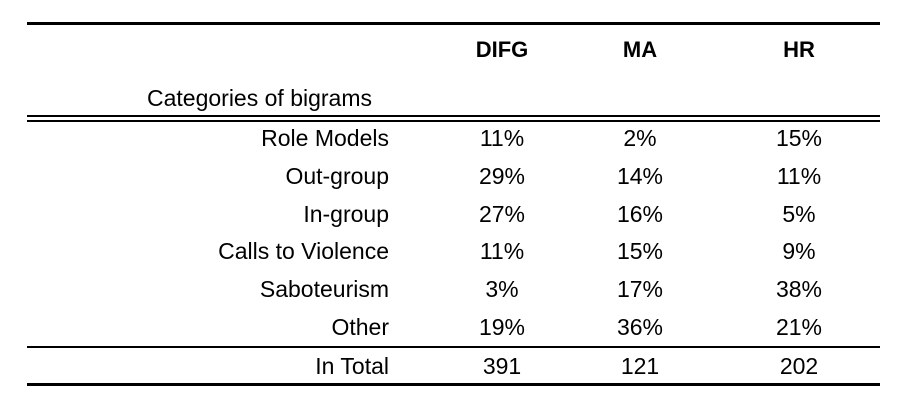 This screenshot has height=416, width=910. I want to click on row-label: Out-group, so click(337, 175).